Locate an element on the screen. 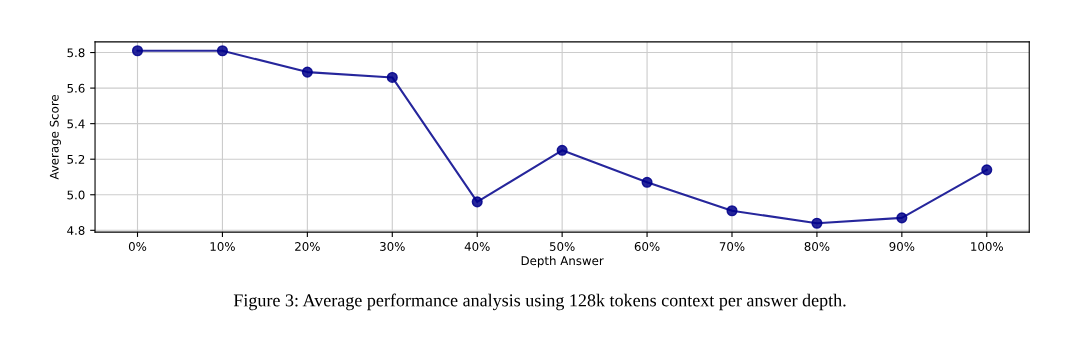 Image resolution: width=1080 pixels, height=349 pixels. x-tick-label: 20% is located at coordinates (307, 246).